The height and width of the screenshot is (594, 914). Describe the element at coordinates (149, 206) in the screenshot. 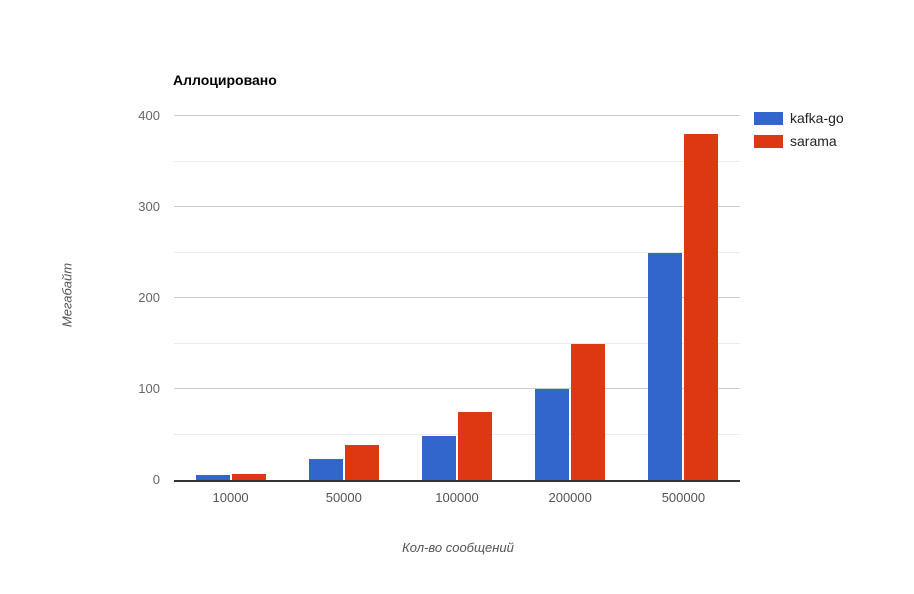

I see `y-tick-label: 300` at that location.